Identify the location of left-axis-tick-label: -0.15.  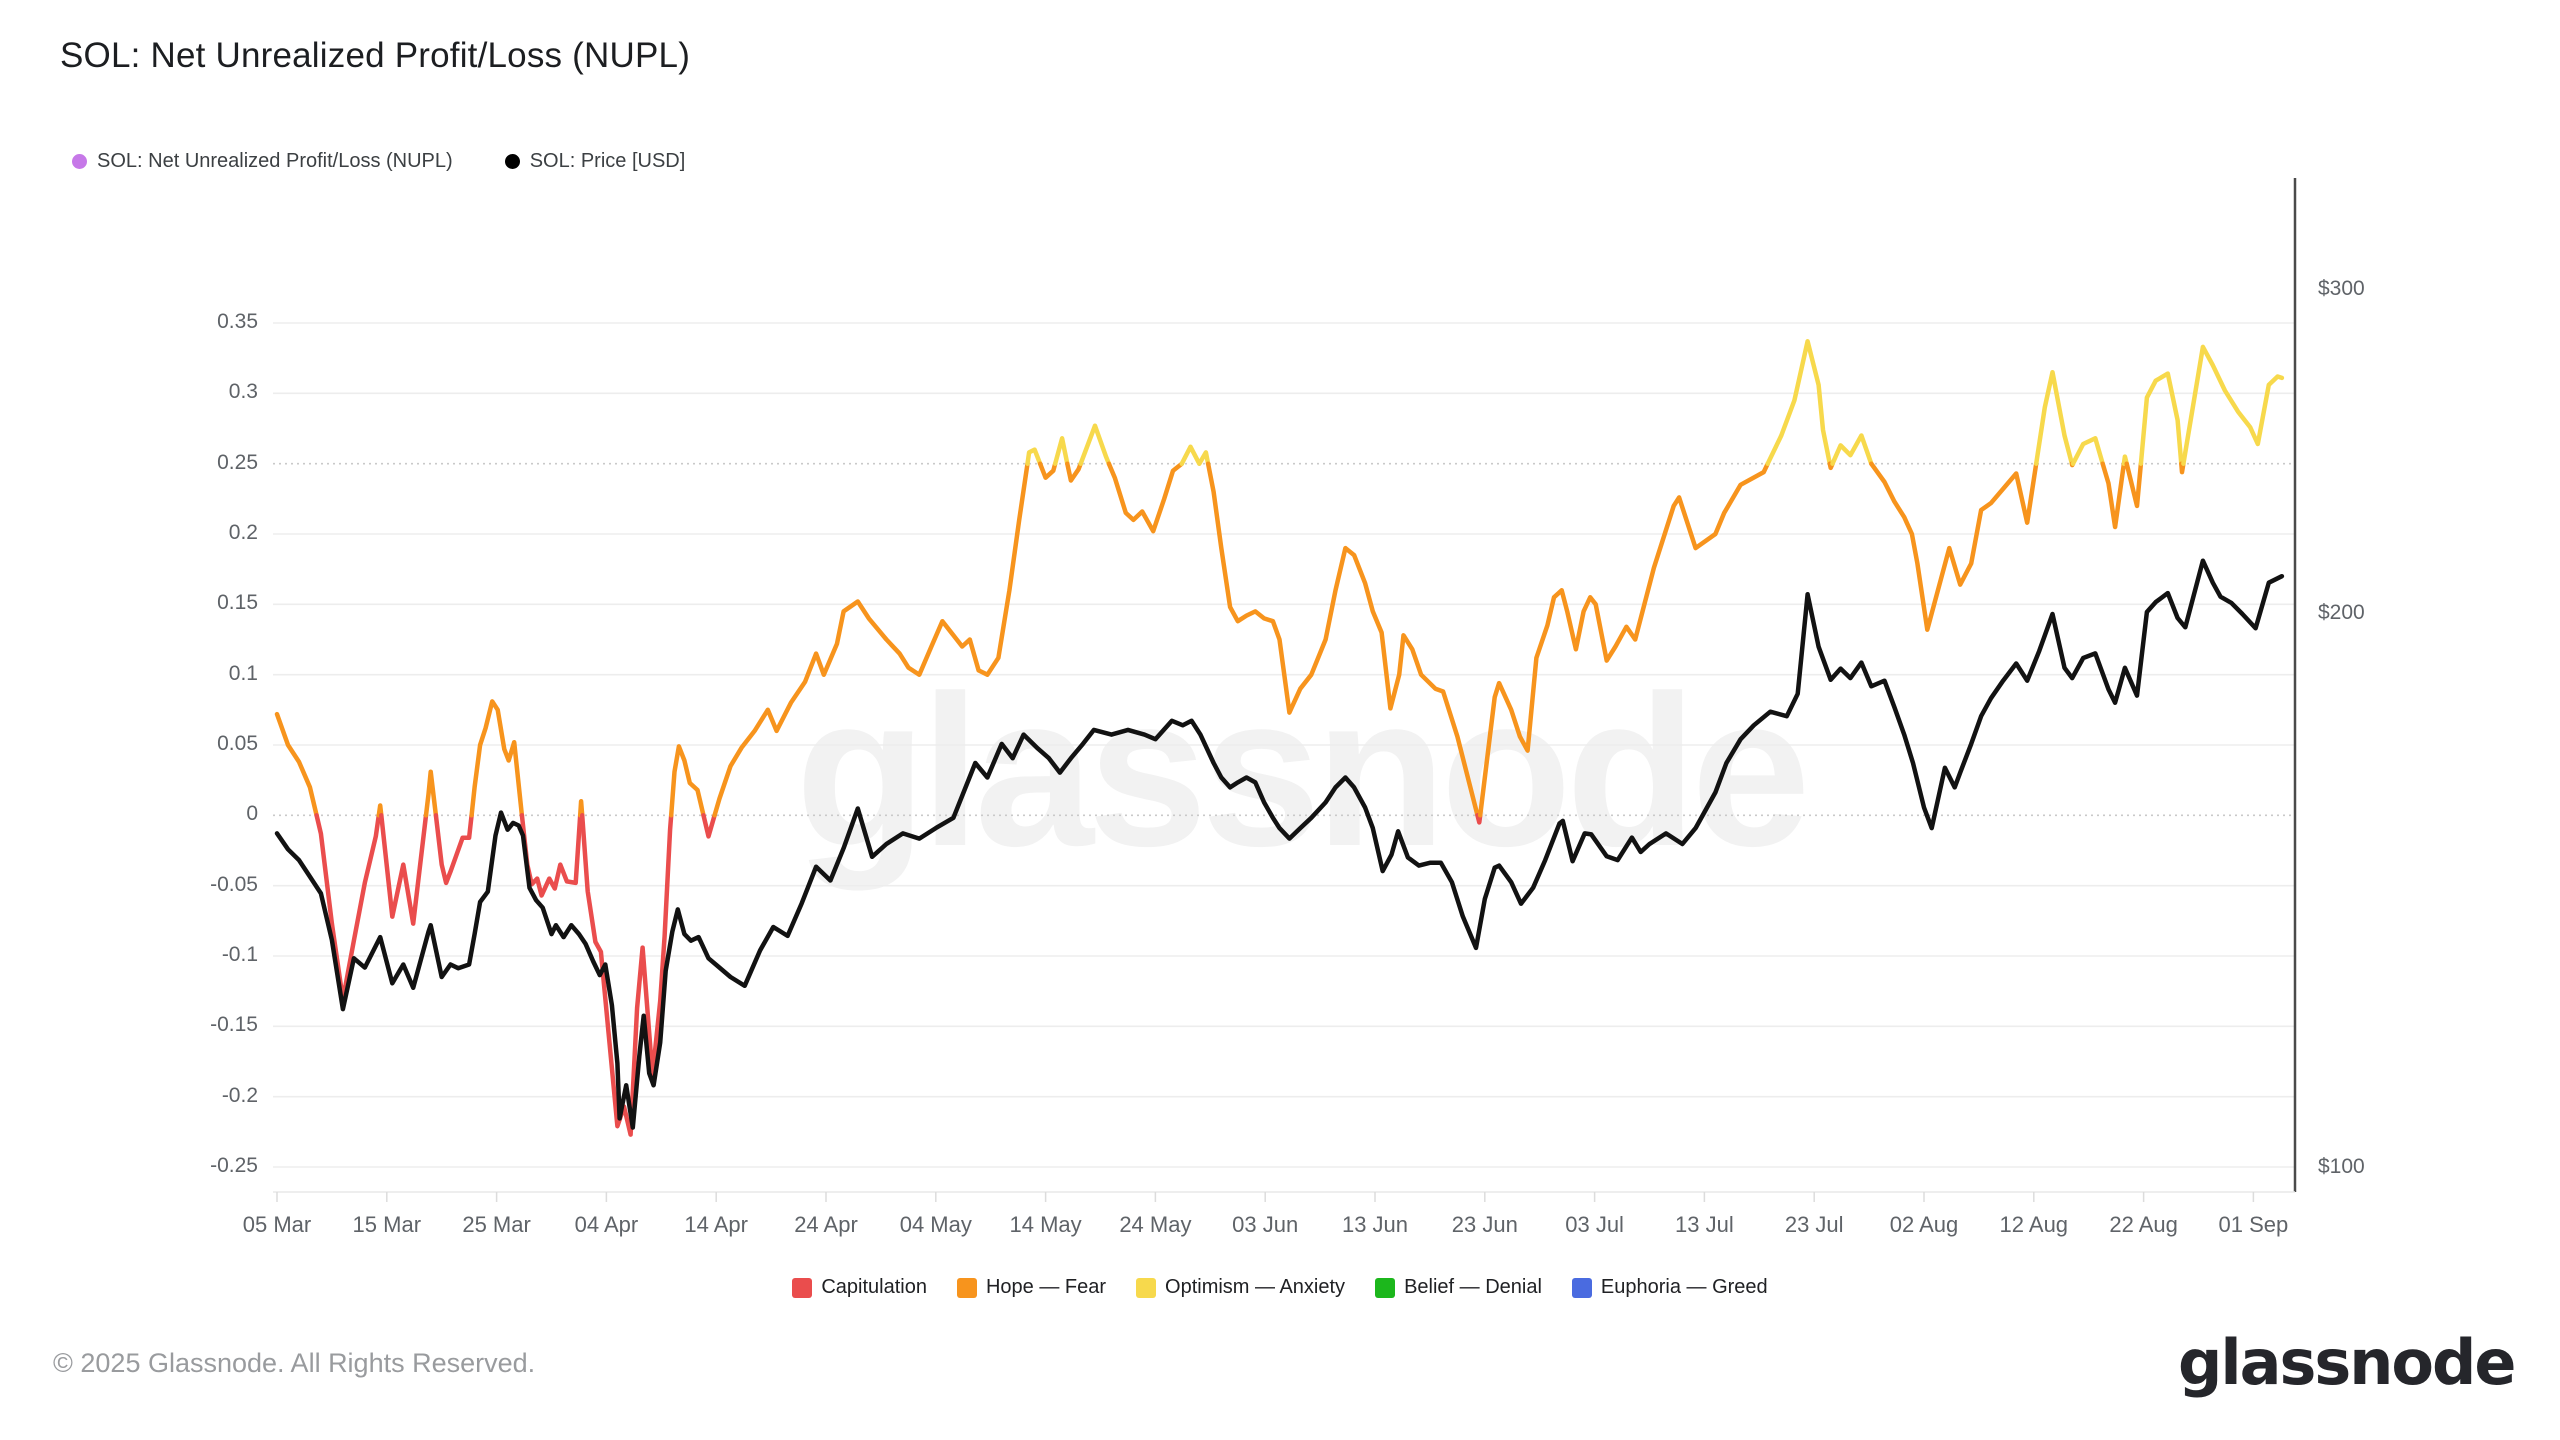
(234, 1025).